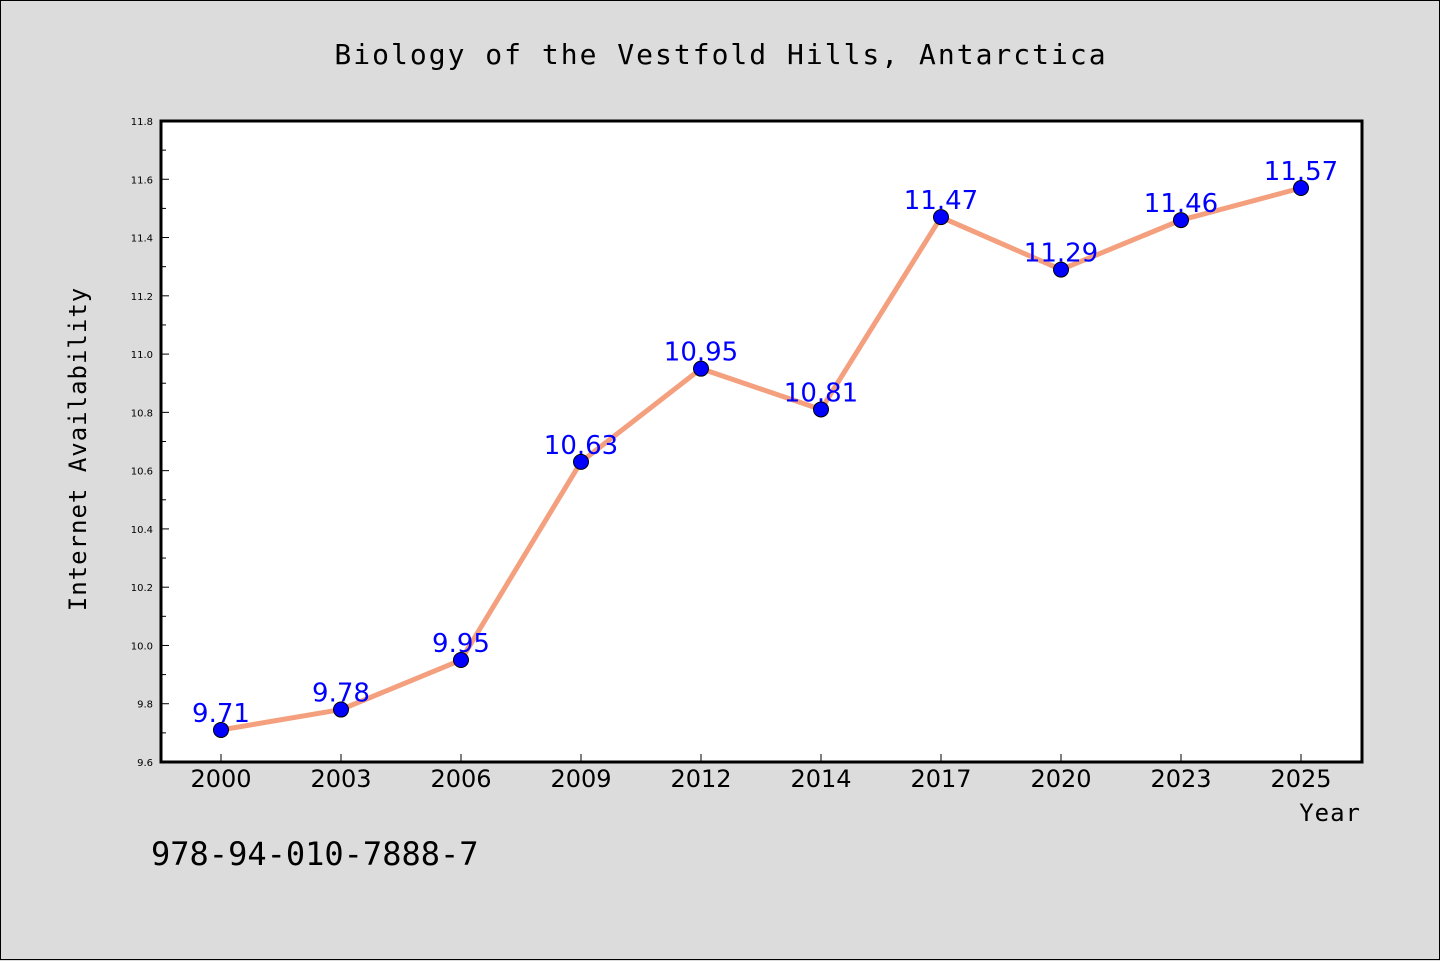  What do you see at coordinates (142, 588) in the screenshot?
I see `y-tick-label: 10.2` at bounding box center [142, 588].